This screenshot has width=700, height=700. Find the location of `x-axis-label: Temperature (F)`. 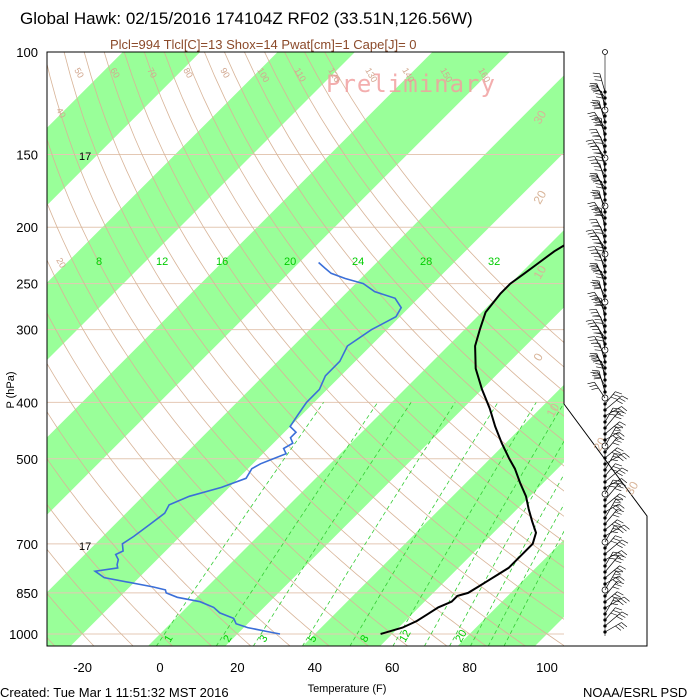

x-axis-label: Temperature (F) is located at coordinates (347, 689).